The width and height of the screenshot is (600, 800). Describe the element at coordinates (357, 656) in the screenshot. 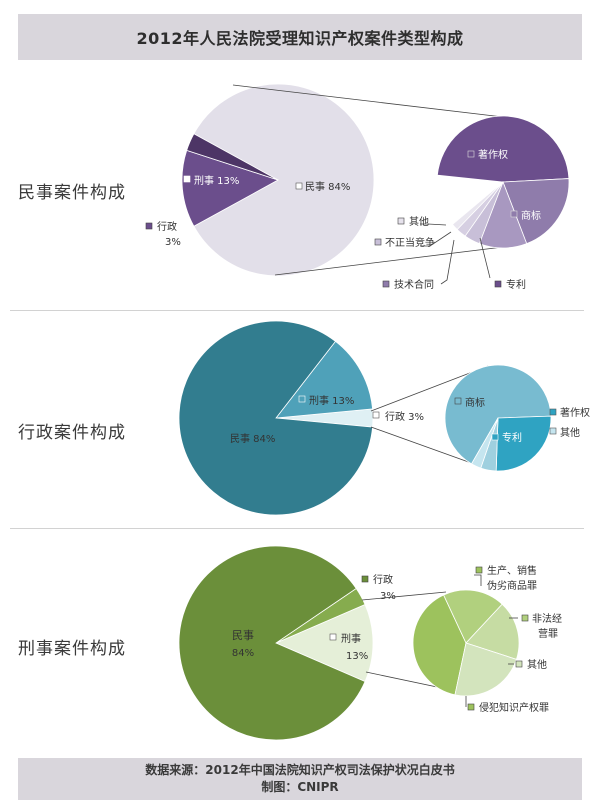

I see `criminal-slice-value: 13%` at that location.